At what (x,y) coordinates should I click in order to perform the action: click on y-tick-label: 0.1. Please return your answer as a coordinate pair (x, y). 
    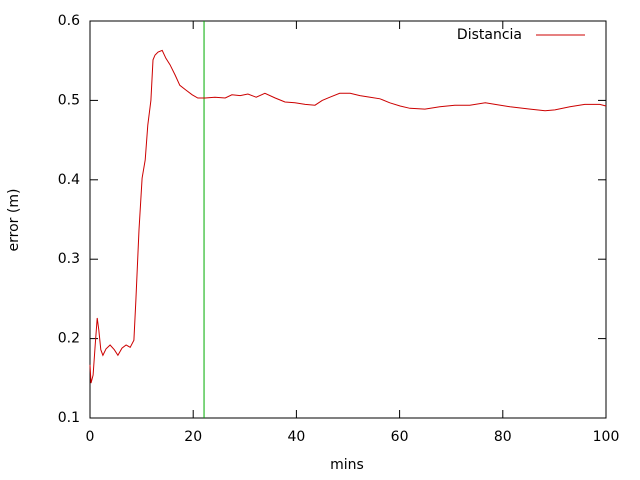
    Looking at the image, I should click on (69, 418).